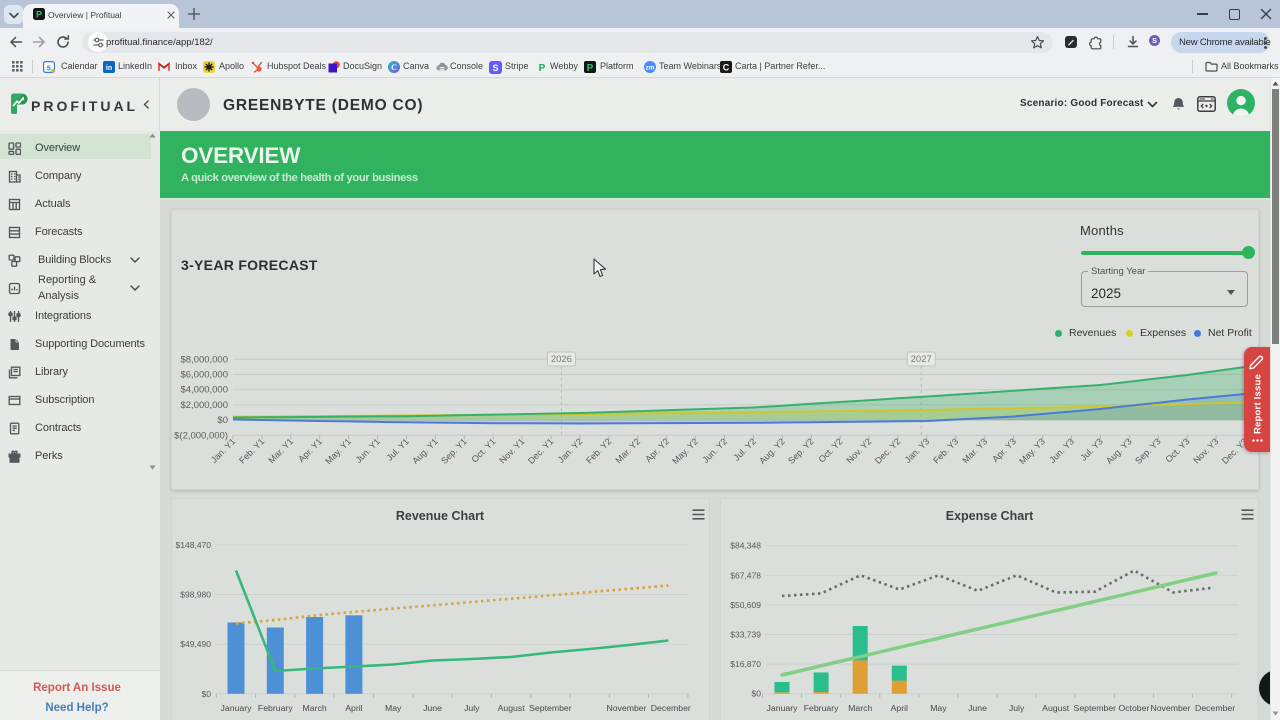 The width and height of the screenshot is (1280, 720). Describe the element at coordinates (483, 450) in the screenshot. I see `svg-text: Oct. Y1` at that location.